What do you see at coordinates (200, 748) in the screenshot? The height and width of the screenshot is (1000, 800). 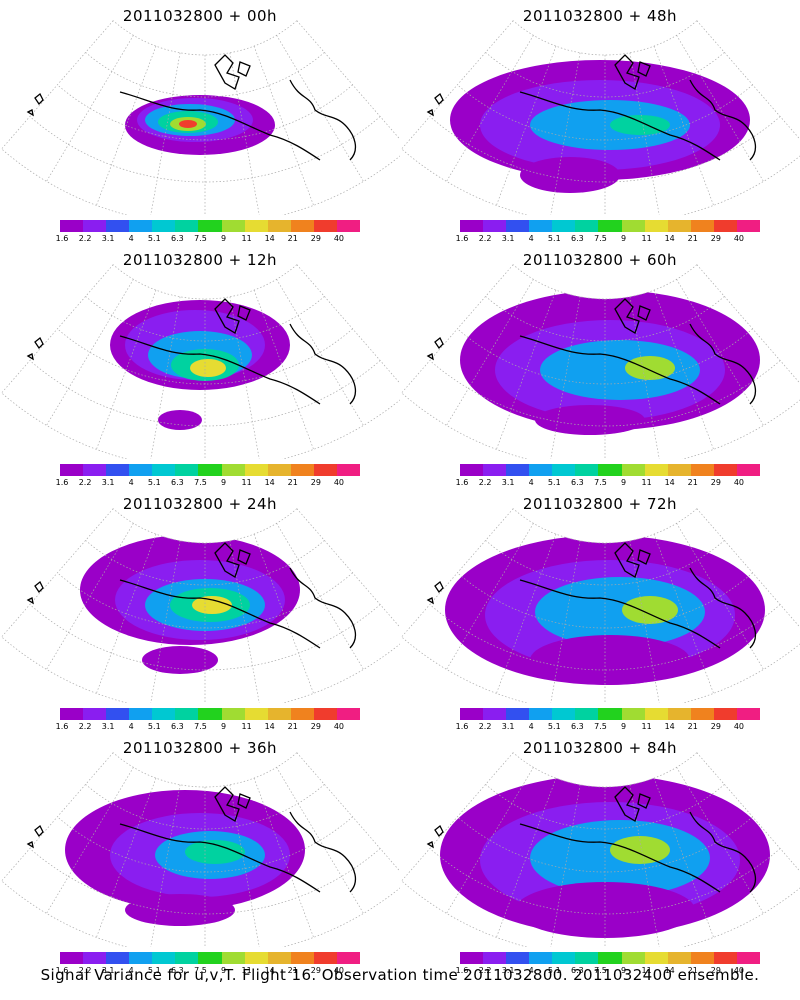 I see `panel-title: 2011032800 + 36h` at bounding box center [200, 748].